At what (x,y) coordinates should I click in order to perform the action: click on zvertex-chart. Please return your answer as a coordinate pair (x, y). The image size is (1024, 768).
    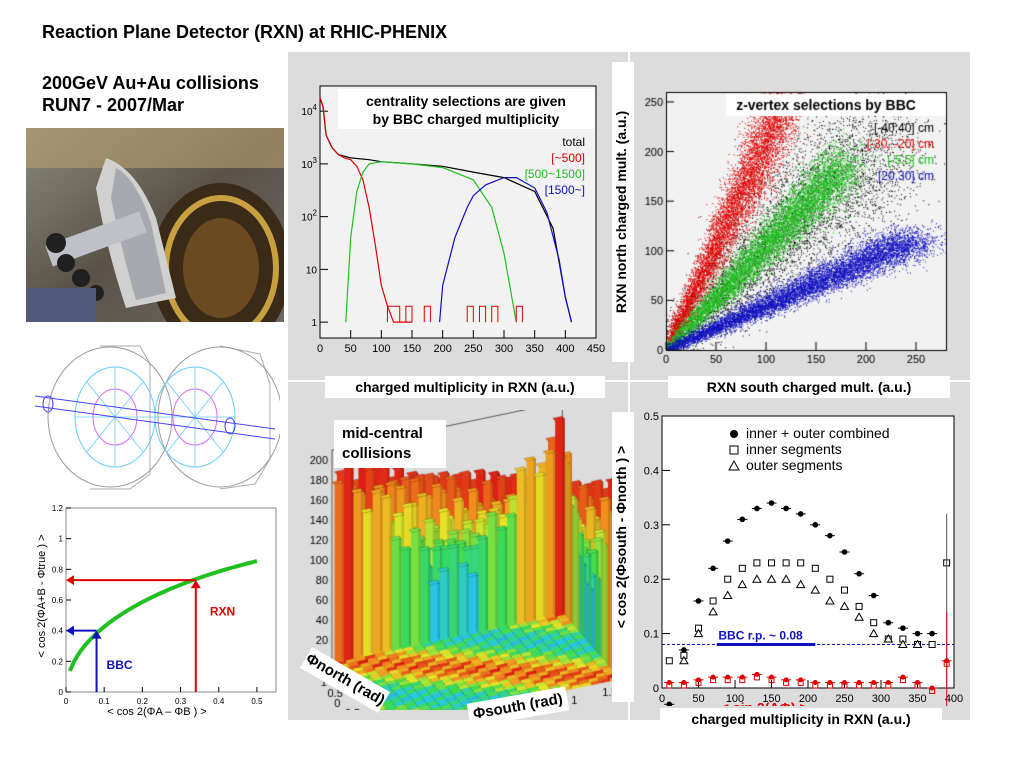
    Looking at the image, I should click on (797, 228).